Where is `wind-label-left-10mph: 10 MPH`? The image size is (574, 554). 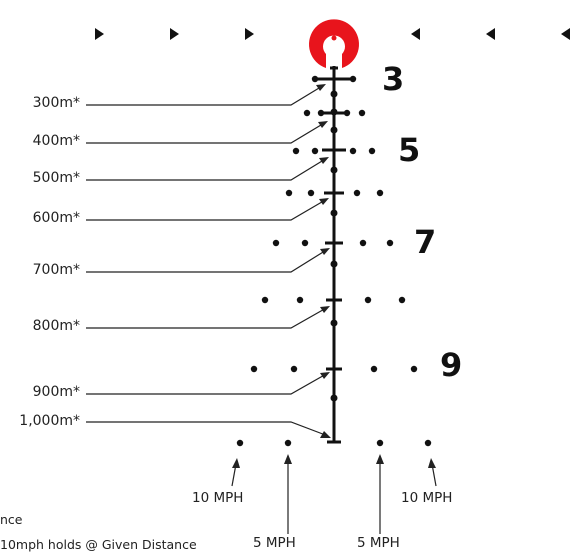
wind-label-left-10mph: 10 MPH is located at coordinates (218, 498).